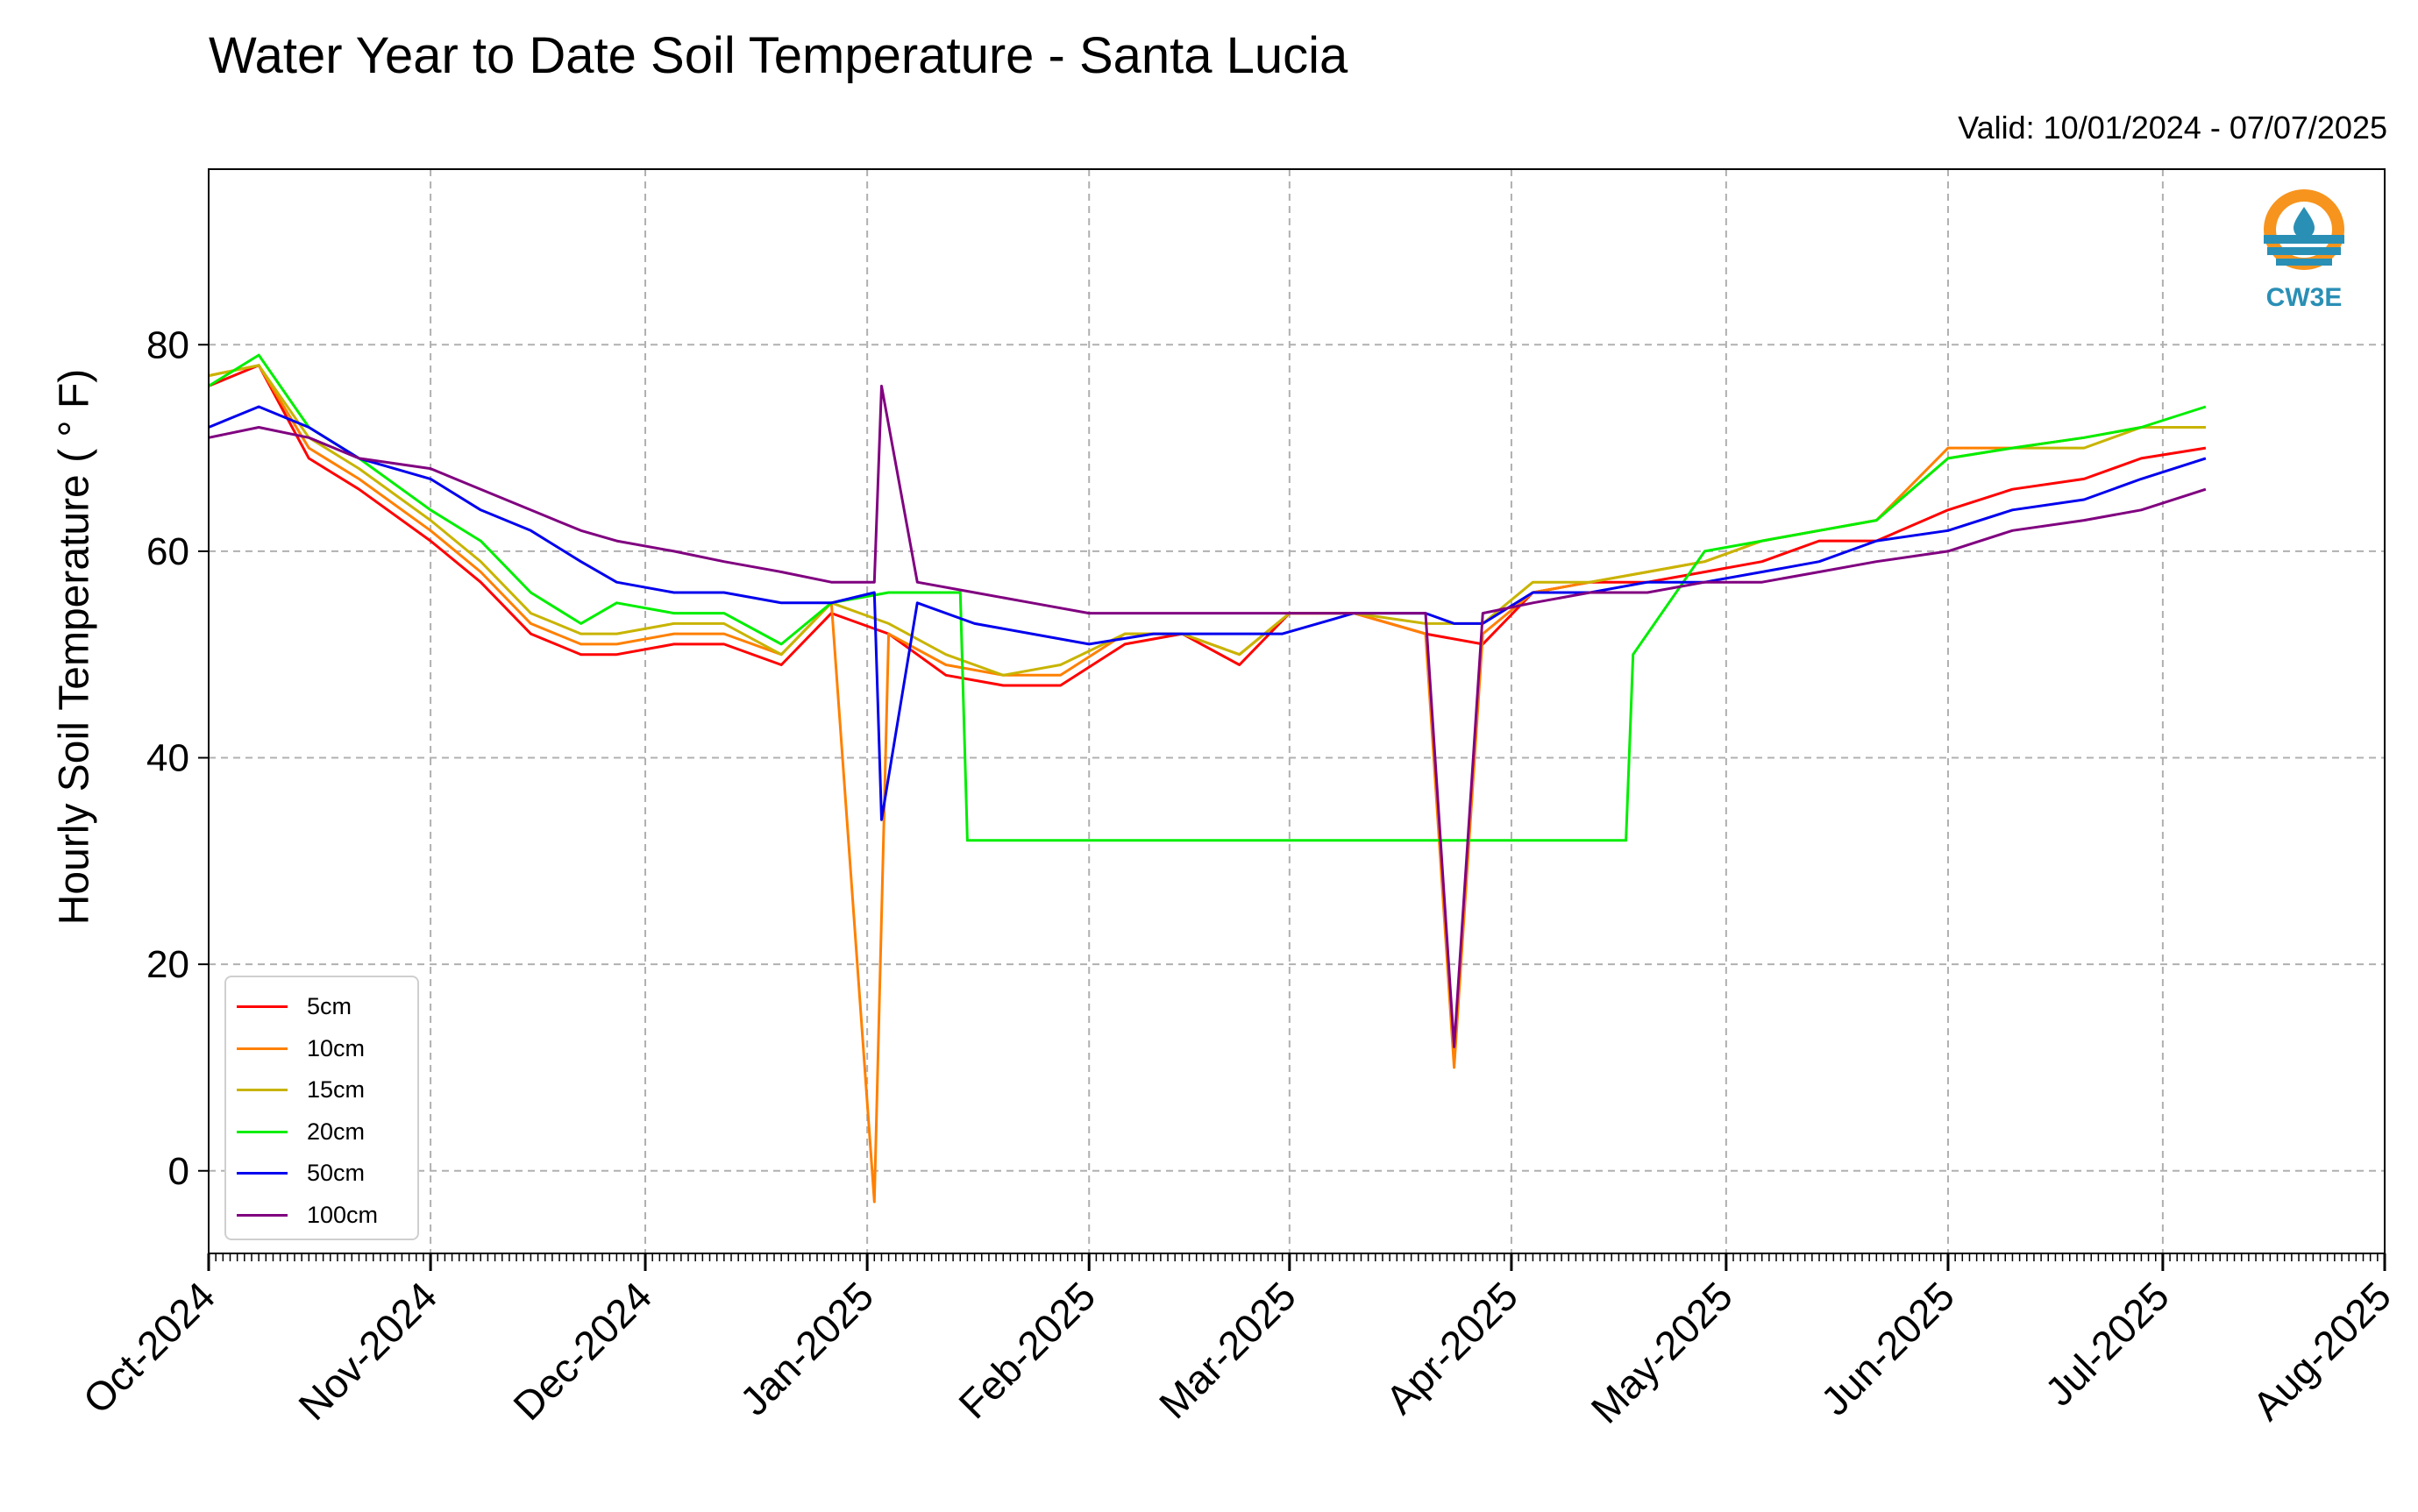 The height and width of the screenshot is (1512, 2418). Describe the element at coordinates (167, 344) in the screenshot. I see `y-tick-label: 80` at that location.